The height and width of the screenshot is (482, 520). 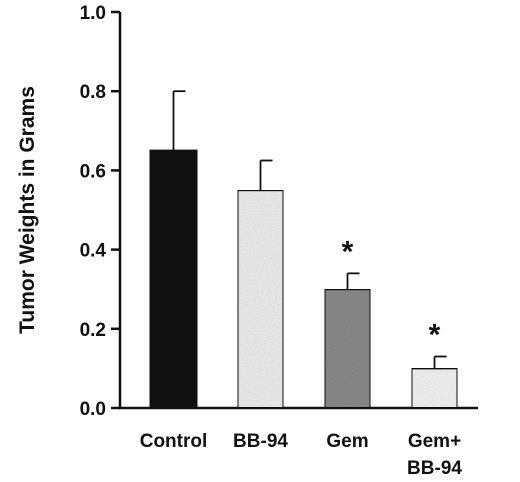 What do you see at coordinates (93, 330) in the screenshot?
I see `y-tick-label: 0.2` at bounding box center [93, 330].